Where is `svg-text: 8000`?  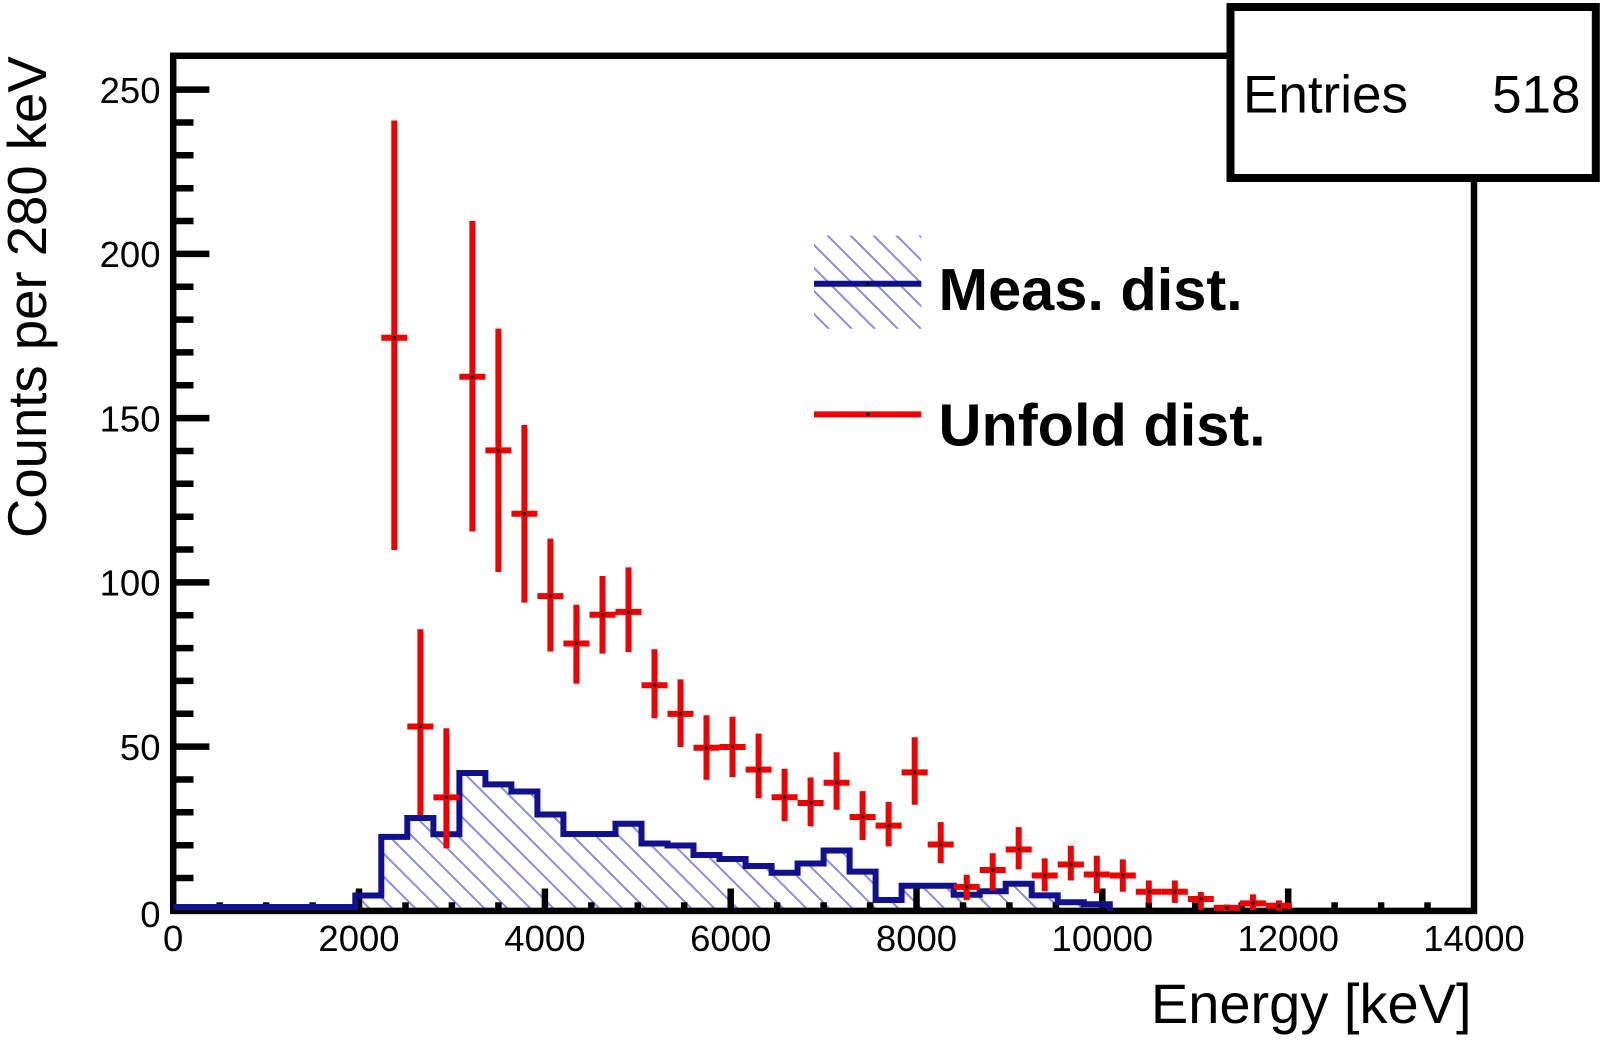
svg-text: 8000 is located at coordinates (916, 938).